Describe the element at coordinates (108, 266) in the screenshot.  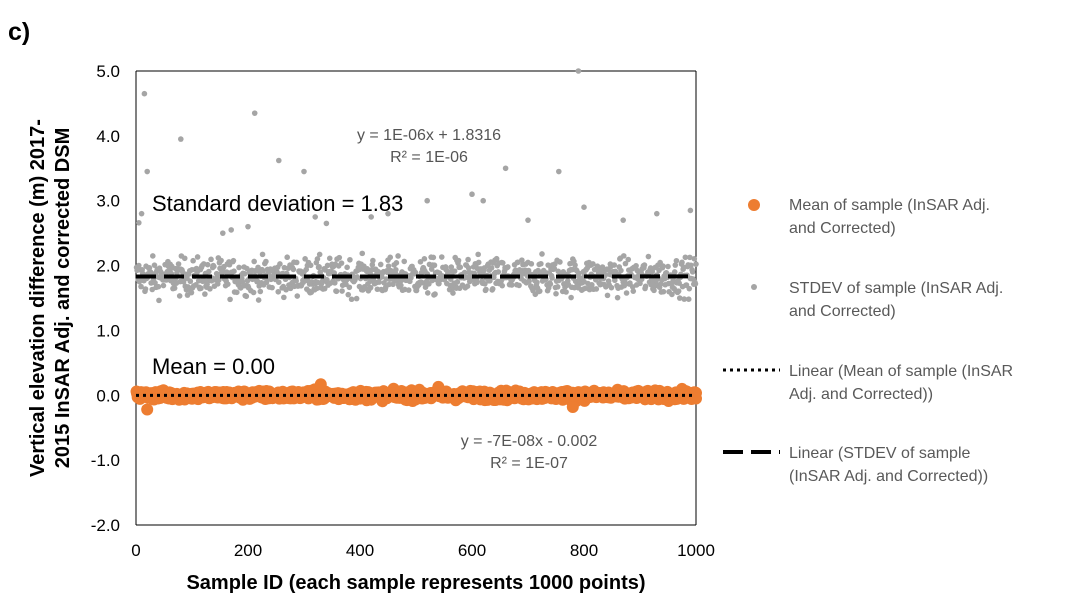
I see `y-tick-label: 2.0` at that location.